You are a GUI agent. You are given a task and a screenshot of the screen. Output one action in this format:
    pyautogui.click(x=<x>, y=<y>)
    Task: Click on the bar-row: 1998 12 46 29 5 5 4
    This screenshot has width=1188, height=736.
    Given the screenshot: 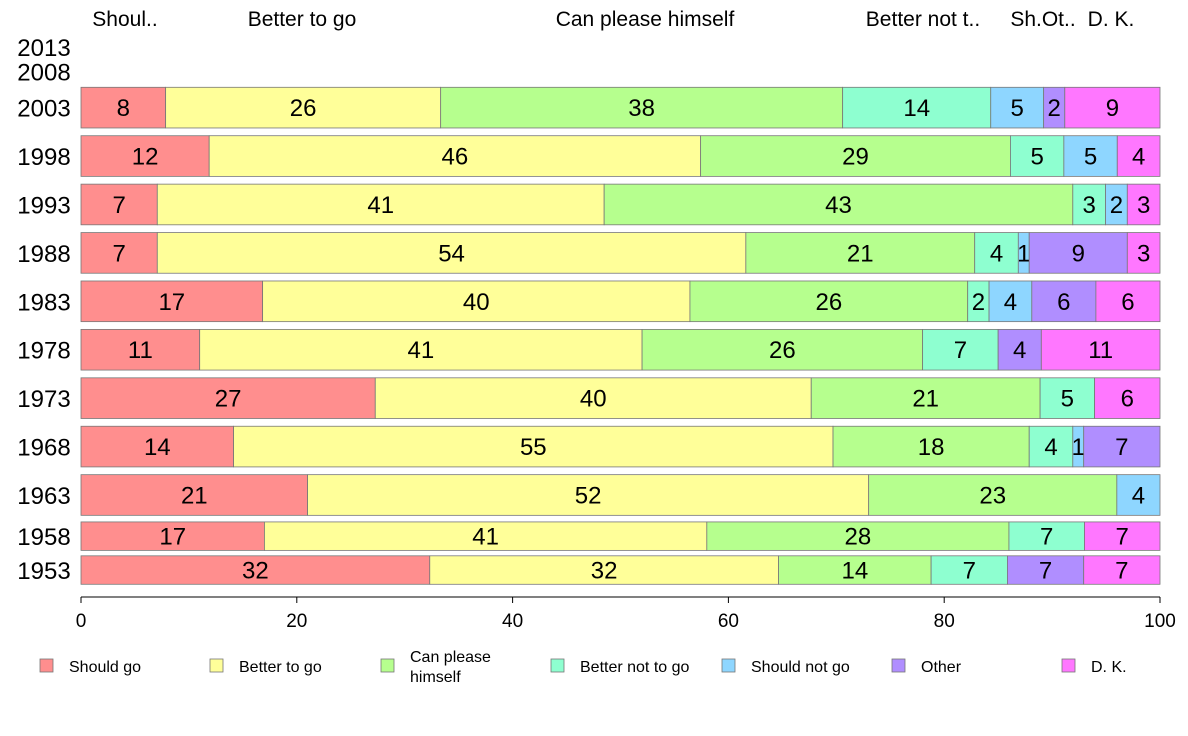 What is the action you would take?
    pyautogui.click(x=589, y=156)
    